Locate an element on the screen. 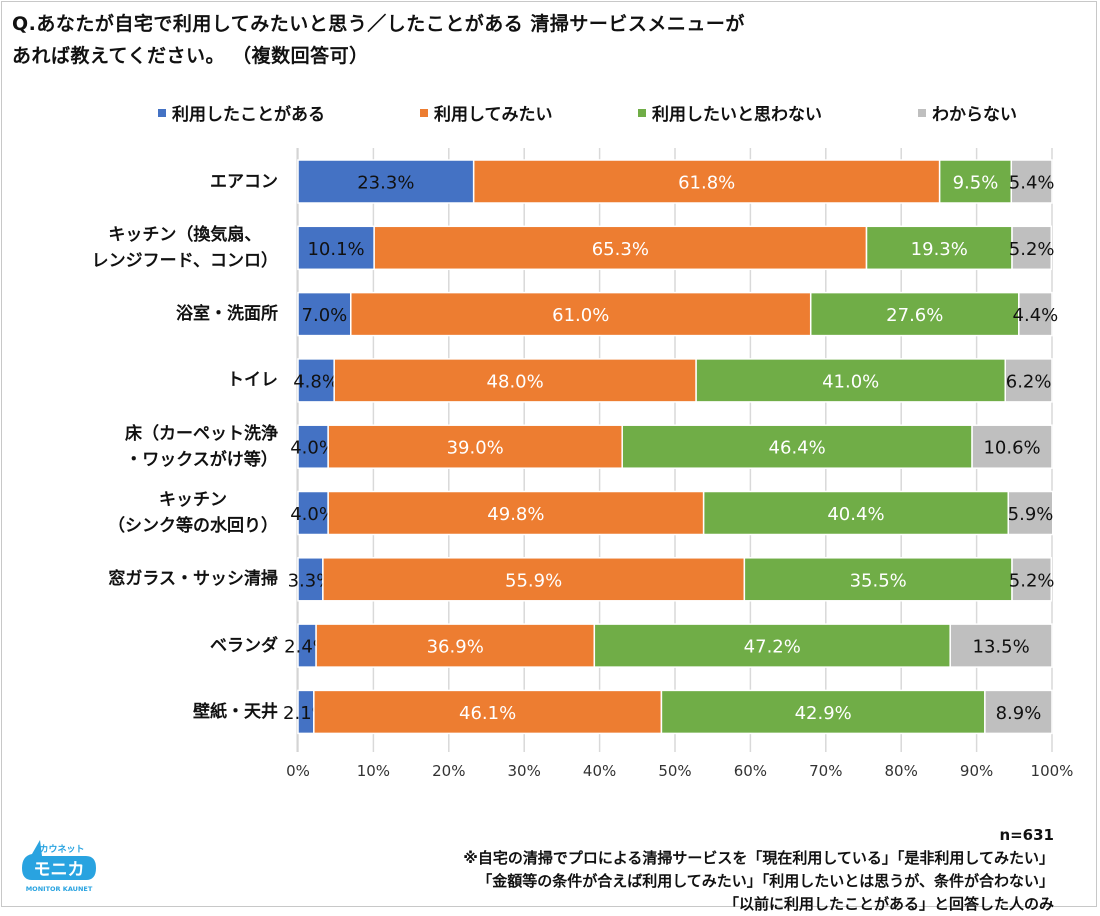 This screenshot has height=916, width=1100. data-label: 27.6% is located at coordinates (914, 315).